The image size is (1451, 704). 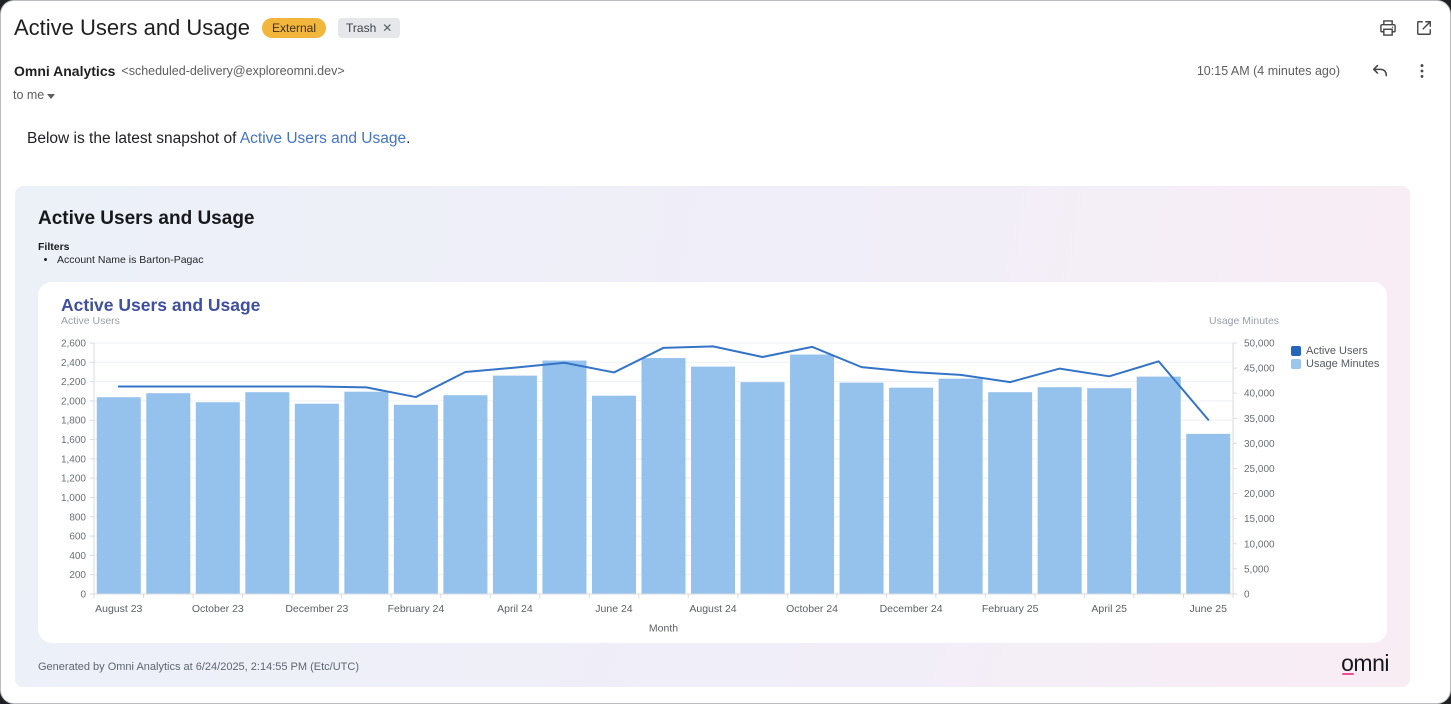 I want to click on left-axis-label: 400, so click(x=77, y=556).